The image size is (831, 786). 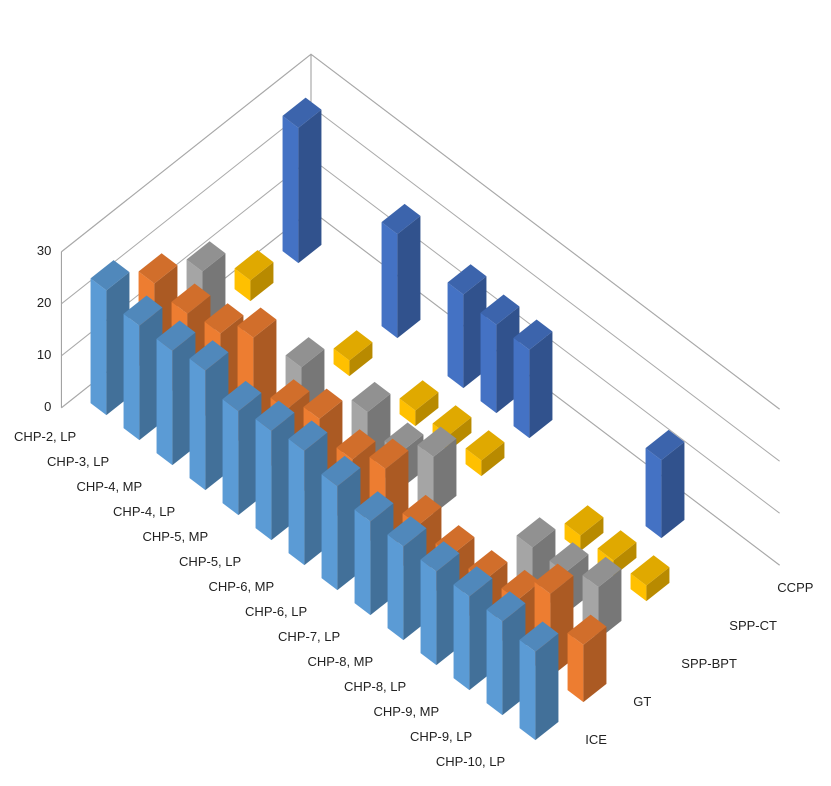 What do you see at coordinates (441, 736) in the screenshot?
I see `category-label: CHP-9, LP` at bounding box center [441, 736].